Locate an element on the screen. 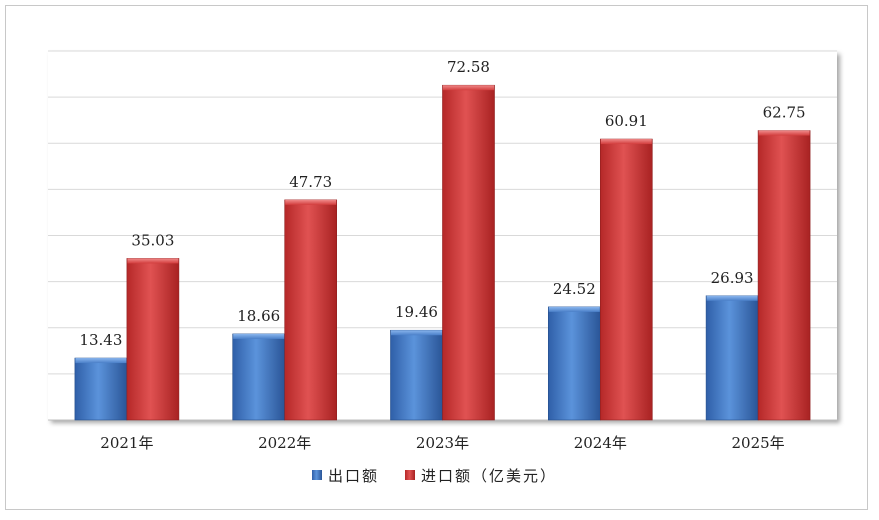 The image size is (879, 520). x-tick-label: 2022年 is located at coordinates (284, 443).